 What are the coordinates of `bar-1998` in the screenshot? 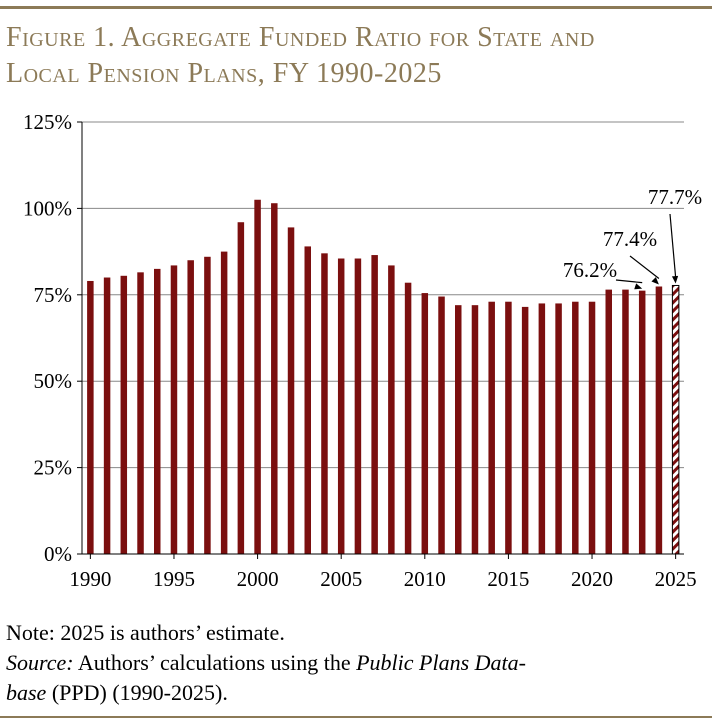 It's located at (224, 402).